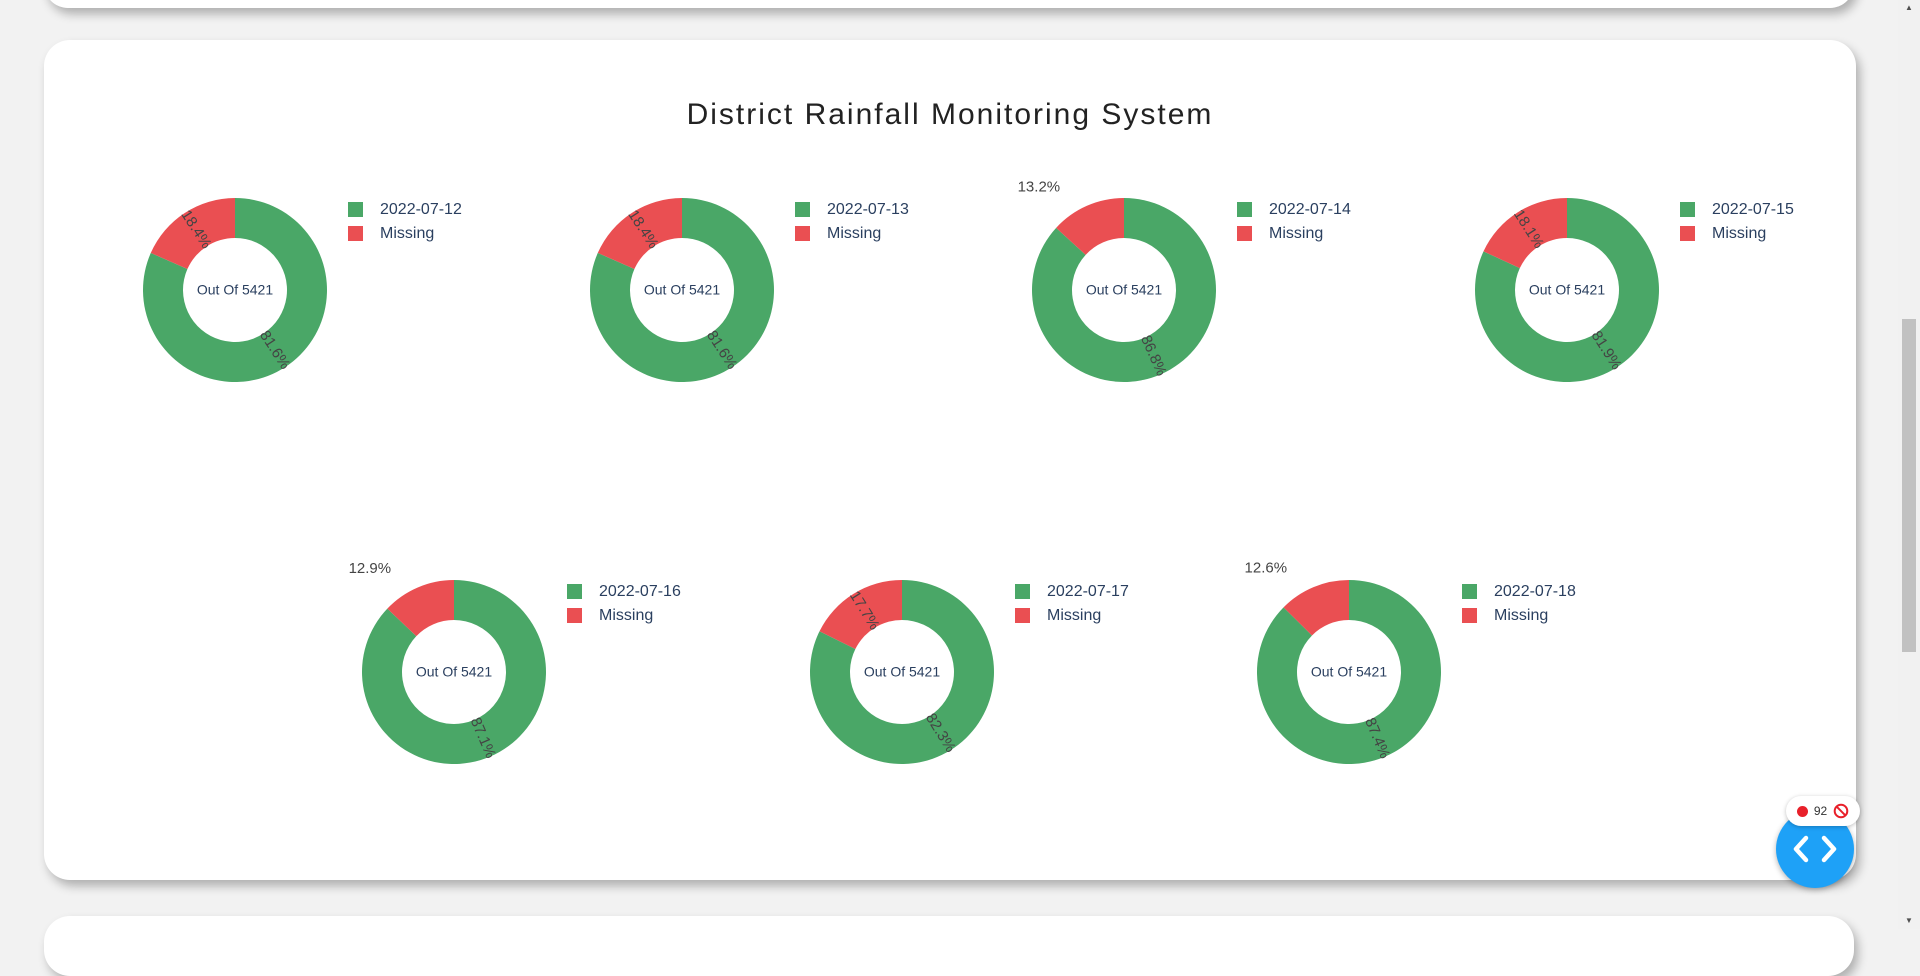 This screenshot has width=1920, height=976. What do you see at coordinates (370, 568) in the screenshot?
I see `slice-percent-label: 12.9%` at bounding box center [370, 568].